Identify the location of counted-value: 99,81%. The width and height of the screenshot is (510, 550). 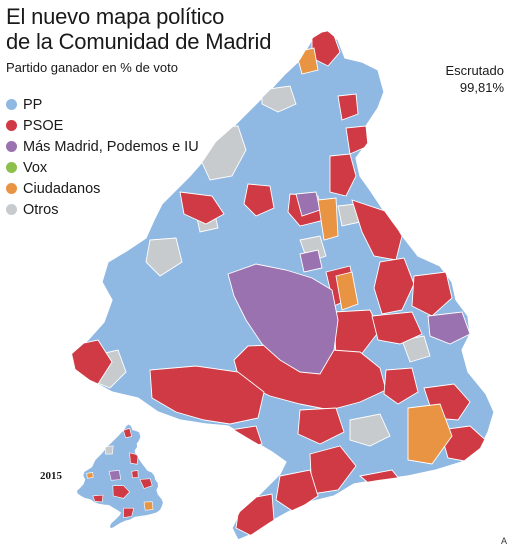
(481, 87).